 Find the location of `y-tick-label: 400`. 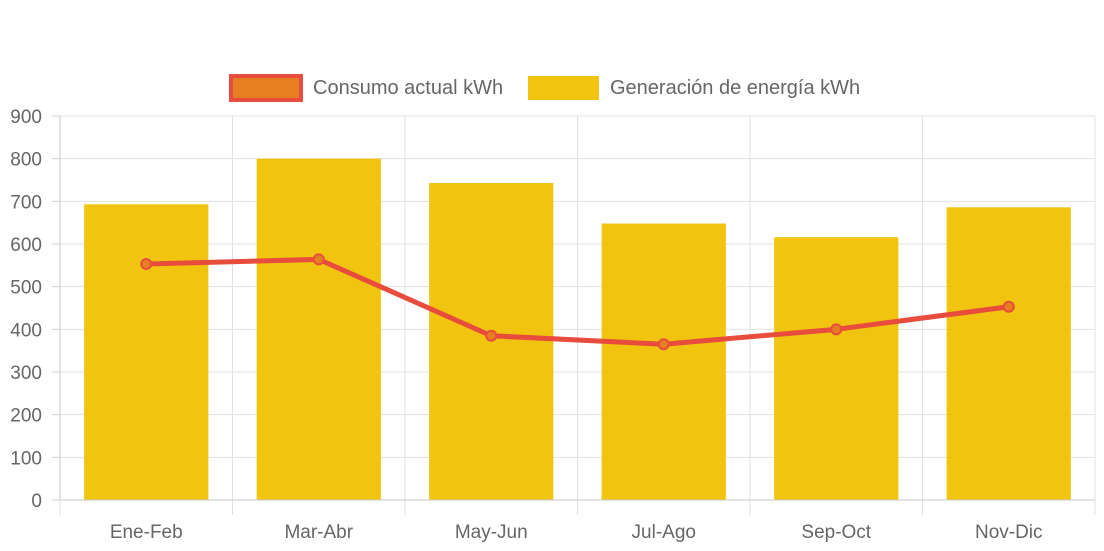

y-tick-label: 400 is located at coordinates (26, 330).